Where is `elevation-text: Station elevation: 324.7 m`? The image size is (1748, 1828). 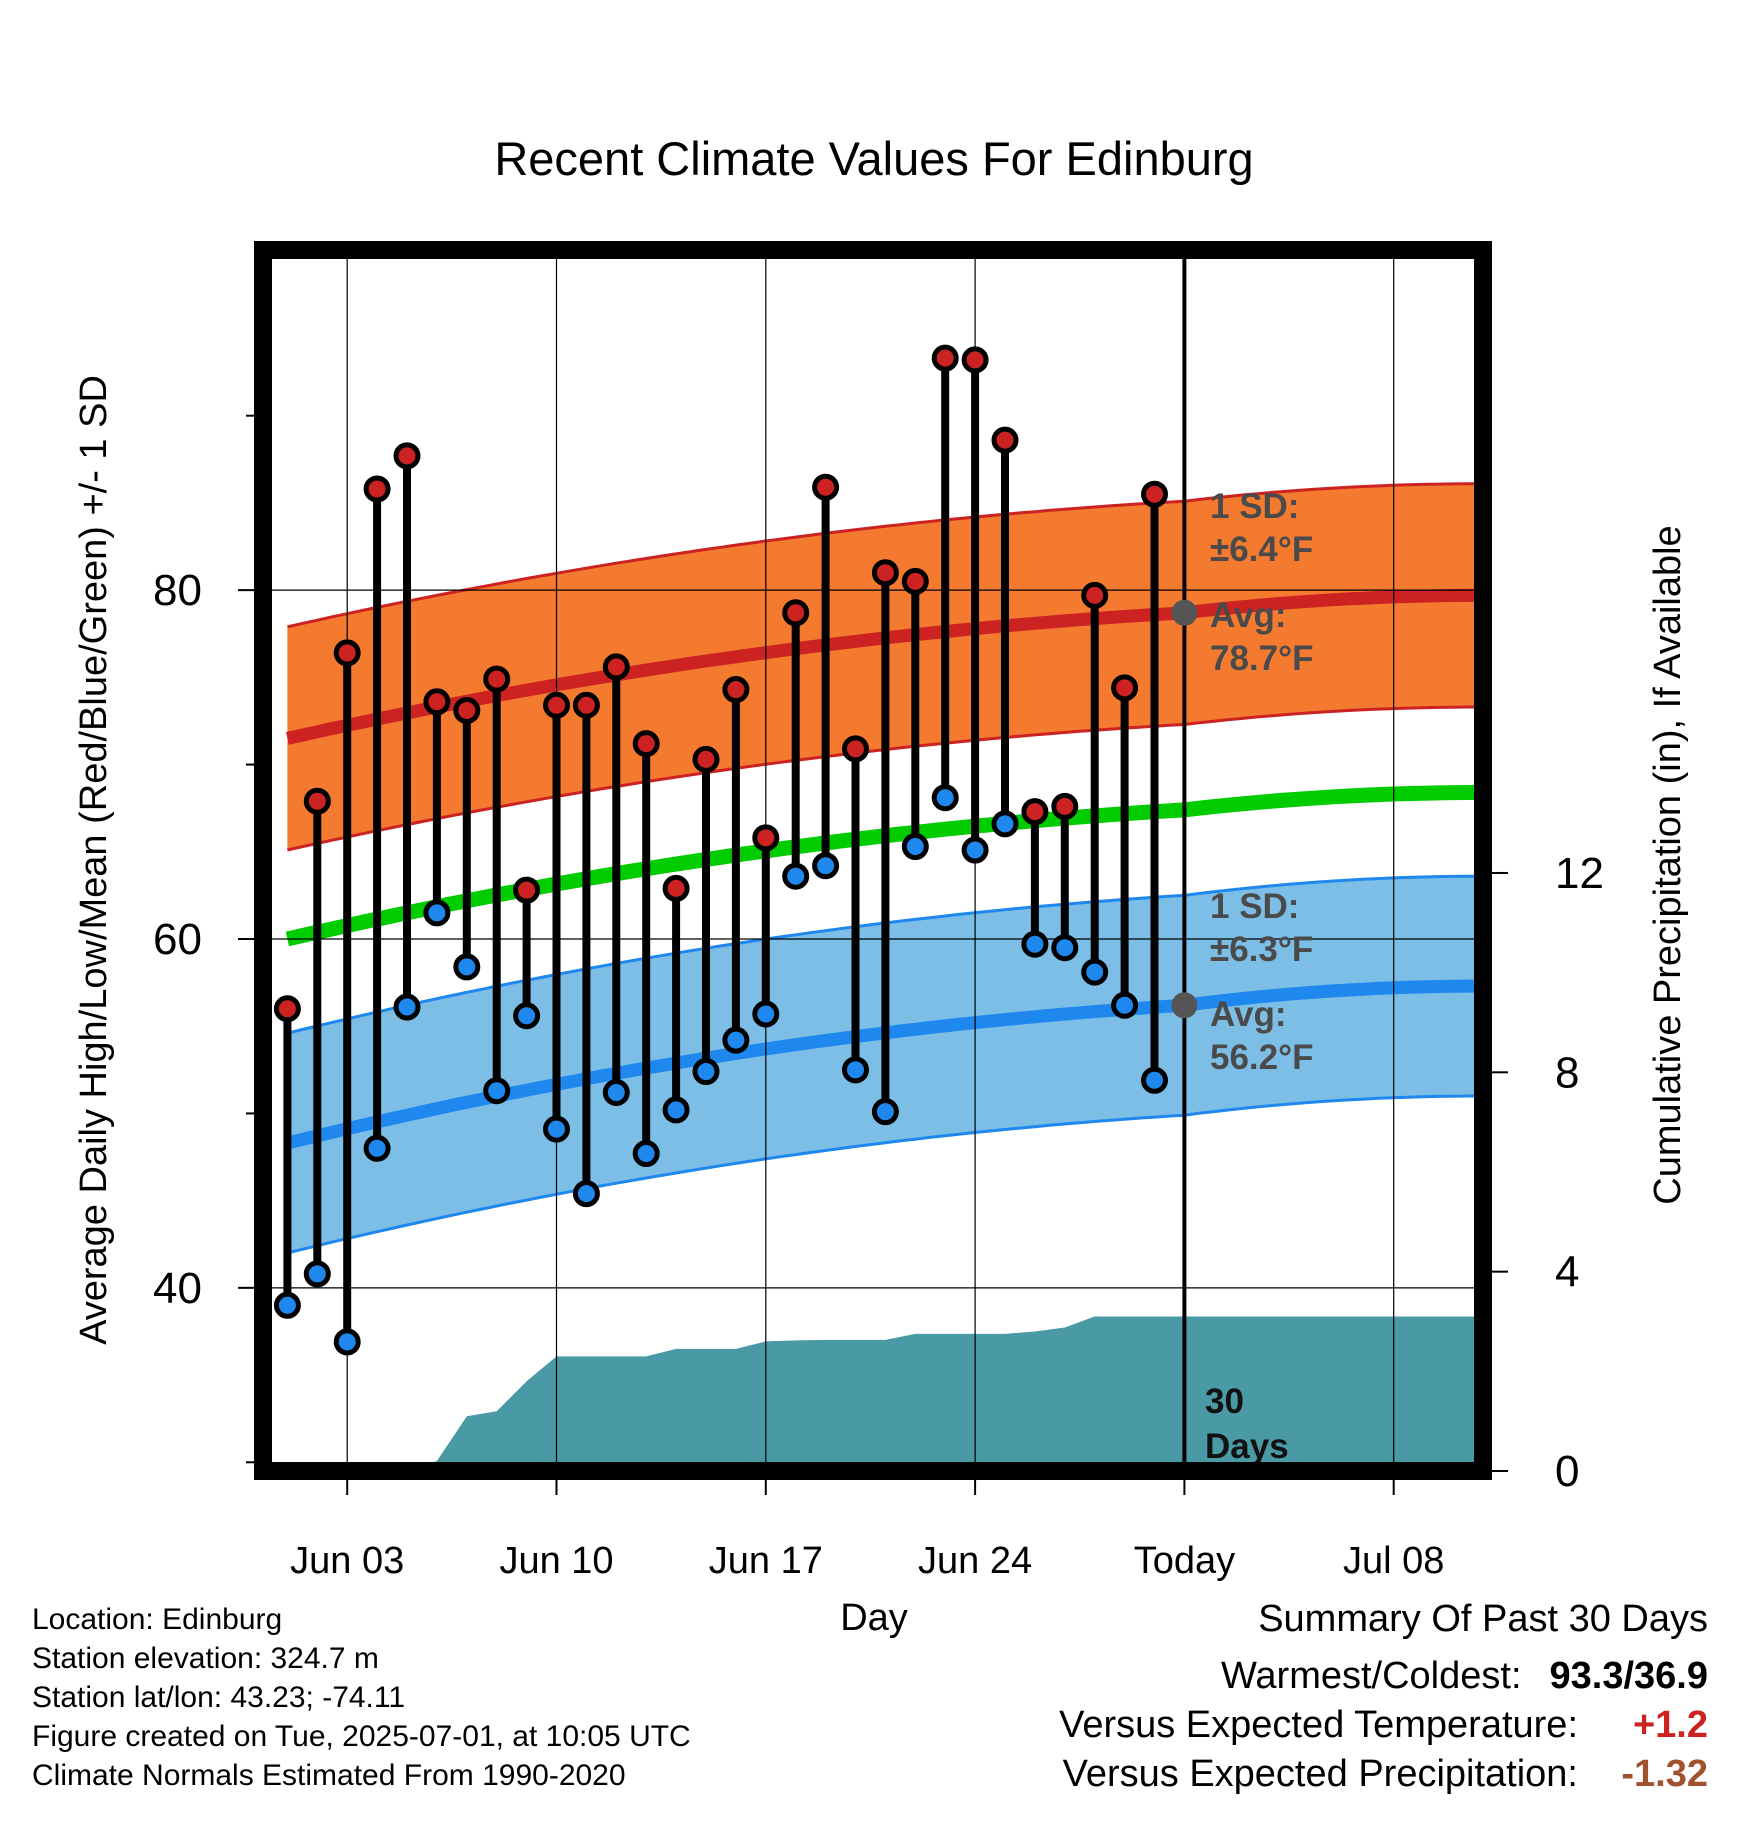
elevation-text: Station elevation: 324.7 m is located at coordinates (205, 1658).